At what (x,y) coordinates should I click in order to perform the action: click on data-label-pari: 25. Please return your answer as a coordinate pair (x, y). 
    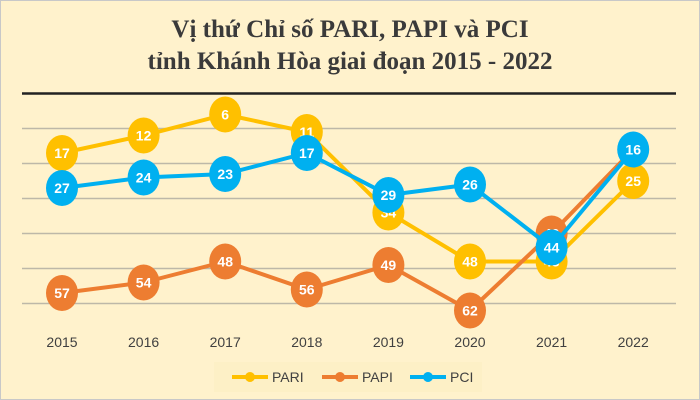
    Looking at the image, I should click on (633, 181).